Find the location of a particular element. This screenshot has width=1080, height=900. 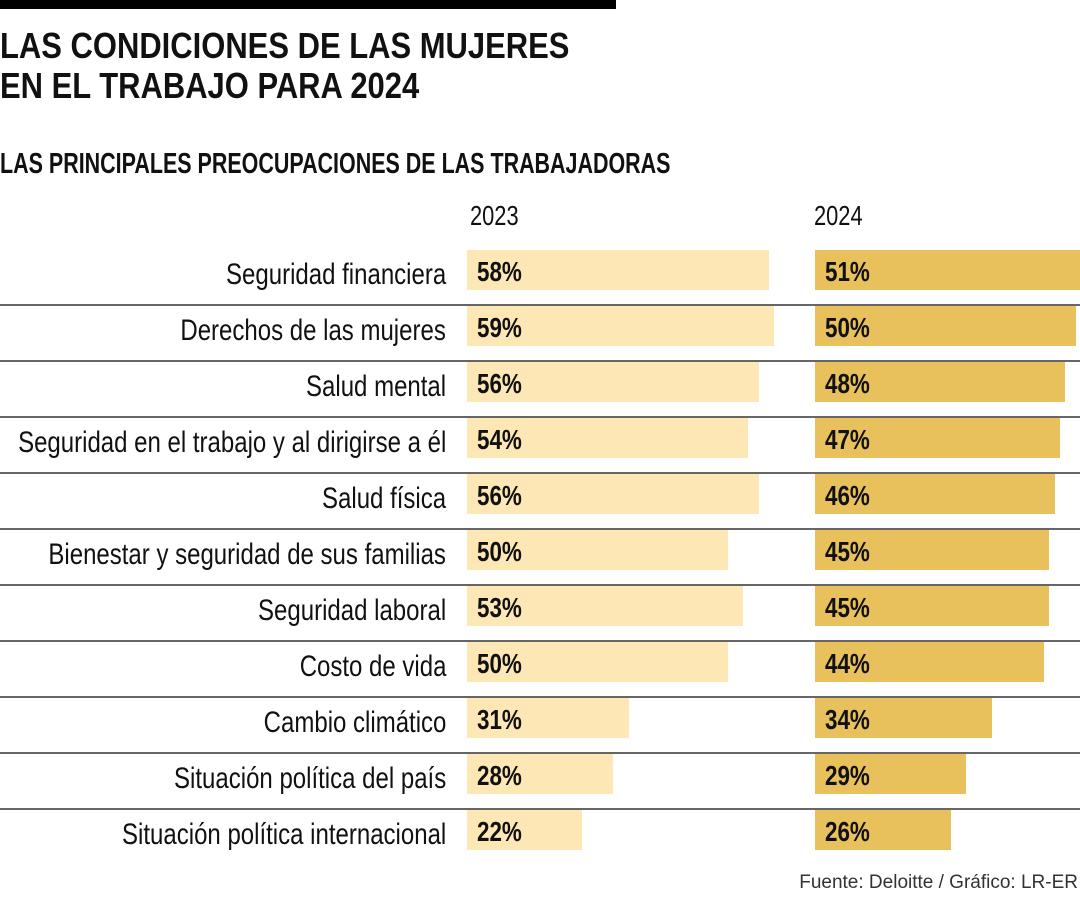

data-label: 46% is located at coordinates (847, 495).